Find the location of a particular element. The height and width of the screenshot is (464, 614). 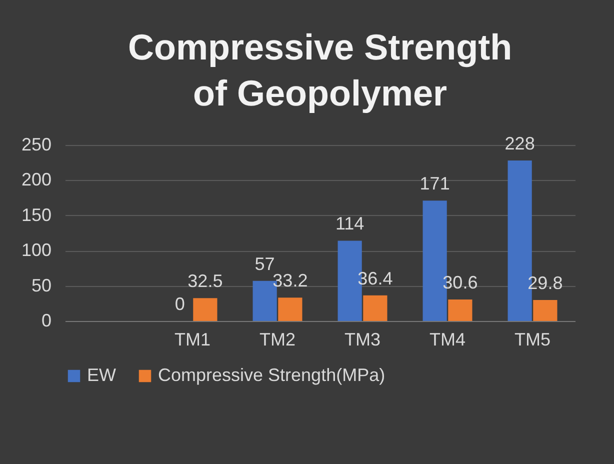

data-label: 171 is located at coordinates (435, 184).